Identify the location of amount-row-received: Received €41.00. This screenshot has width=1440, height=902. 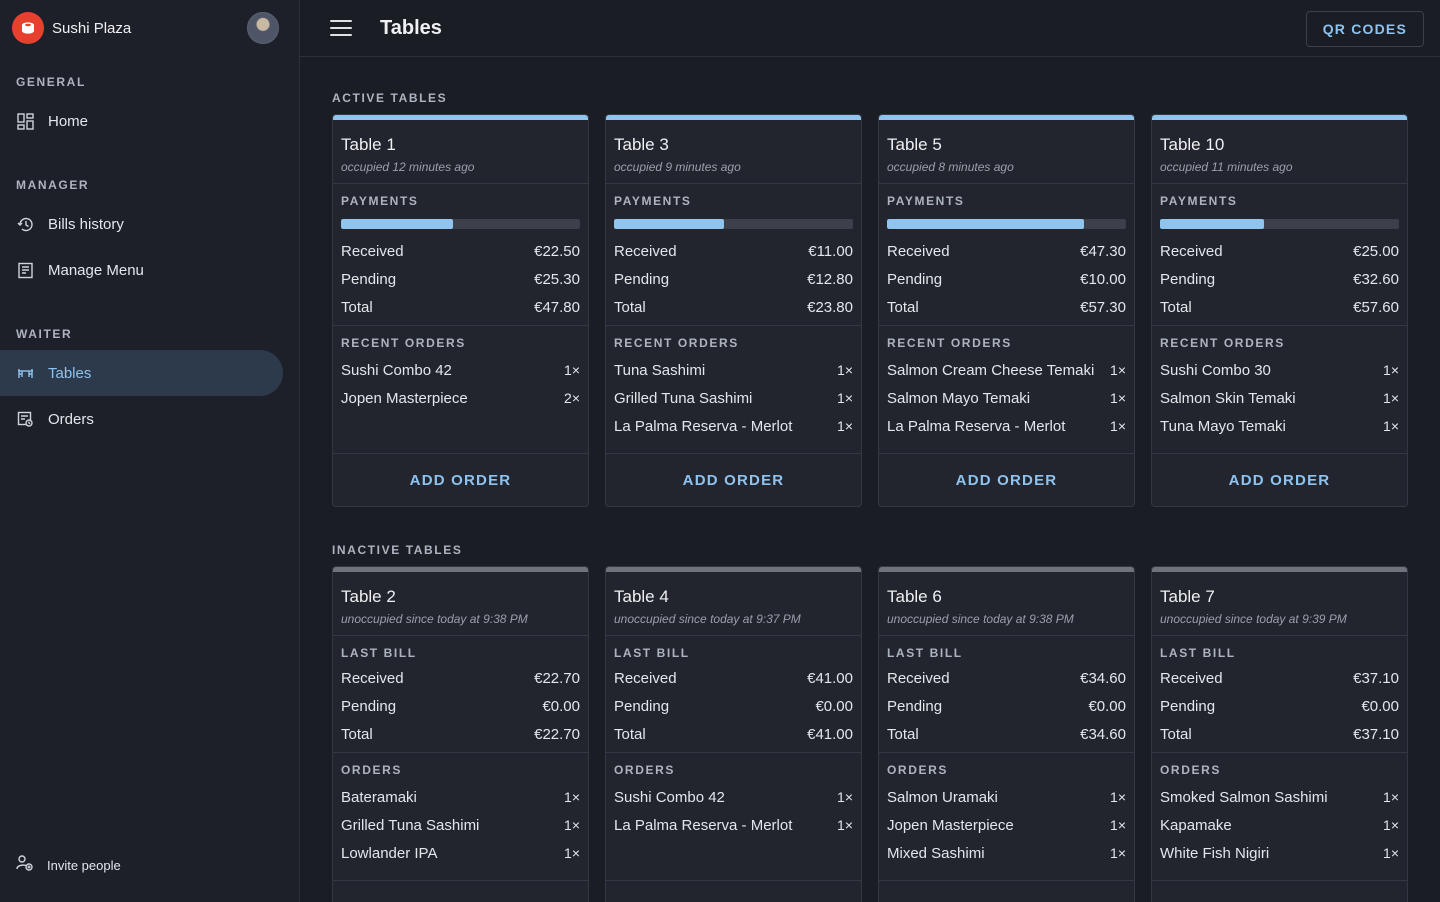
(733, 678).